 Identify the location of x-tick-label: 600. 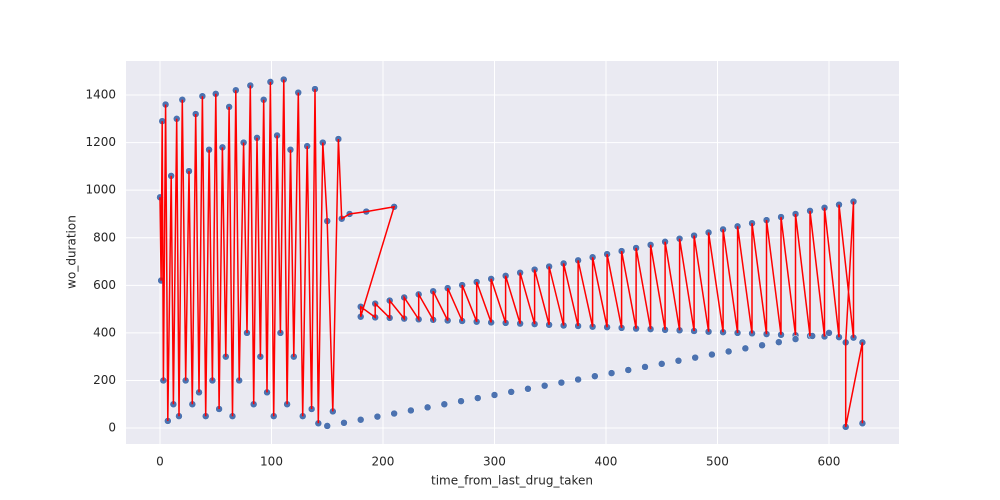
(829, 462).